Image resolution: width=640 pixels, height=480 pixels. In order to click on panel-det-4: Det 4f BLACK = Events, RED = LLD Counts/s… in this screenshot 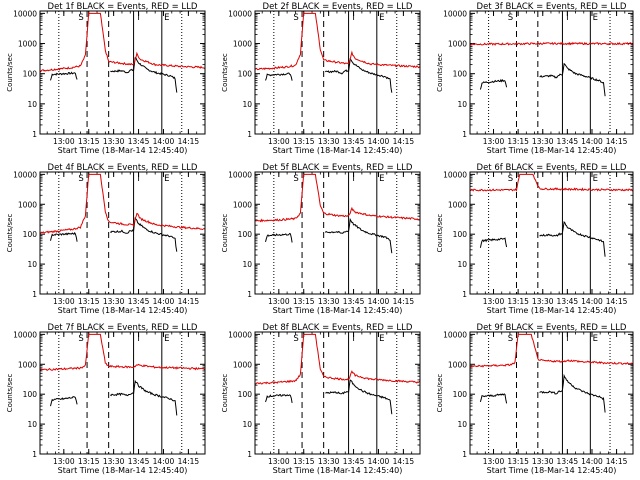, I will do `click(106, 239)`.